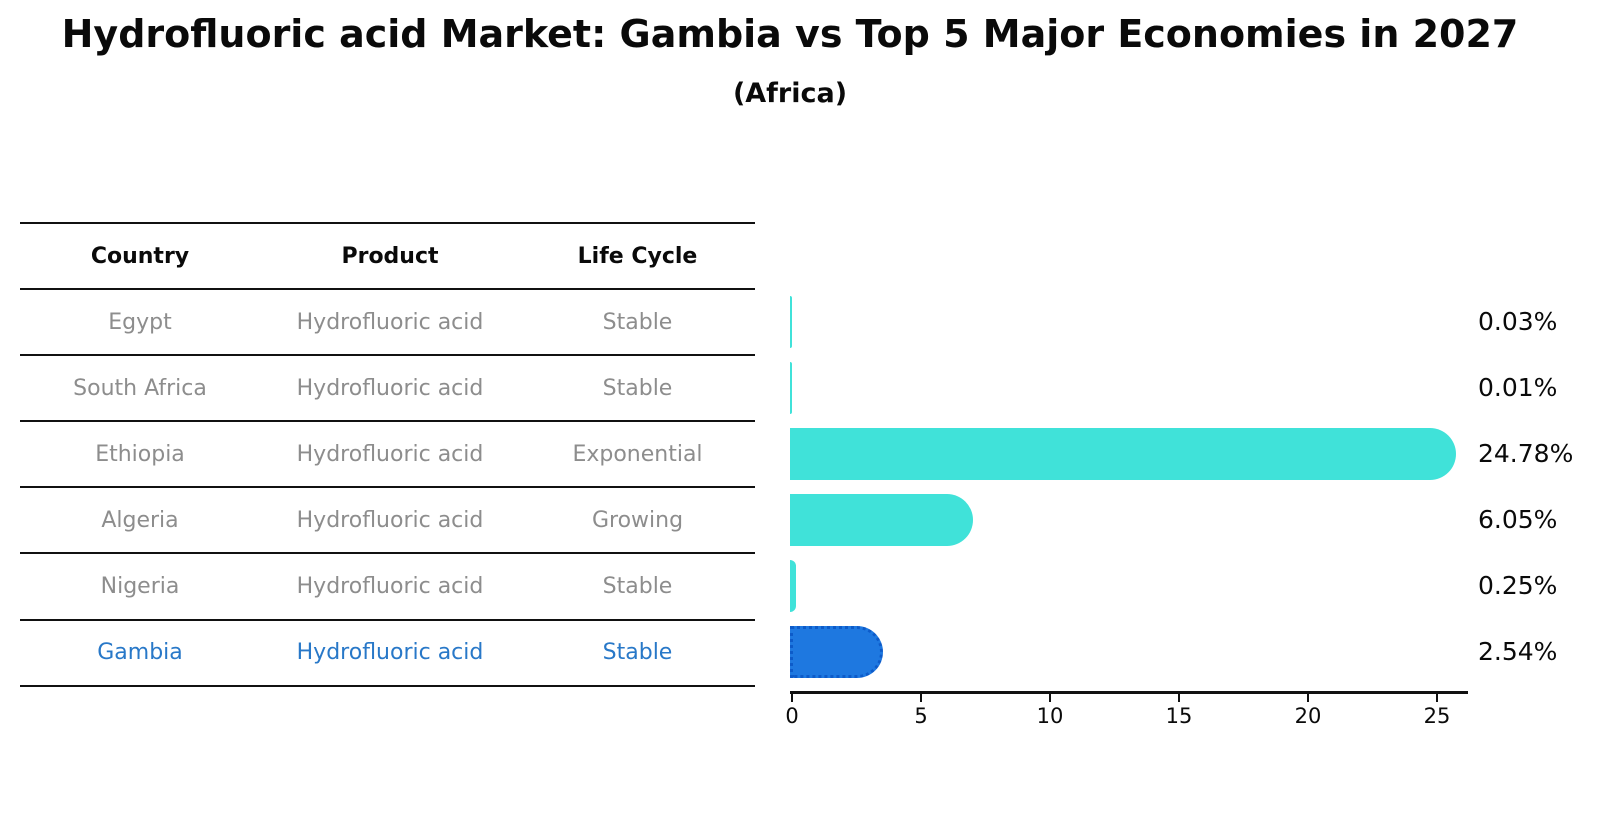  I want to click on column-header-country: Country, so click(140, 256).